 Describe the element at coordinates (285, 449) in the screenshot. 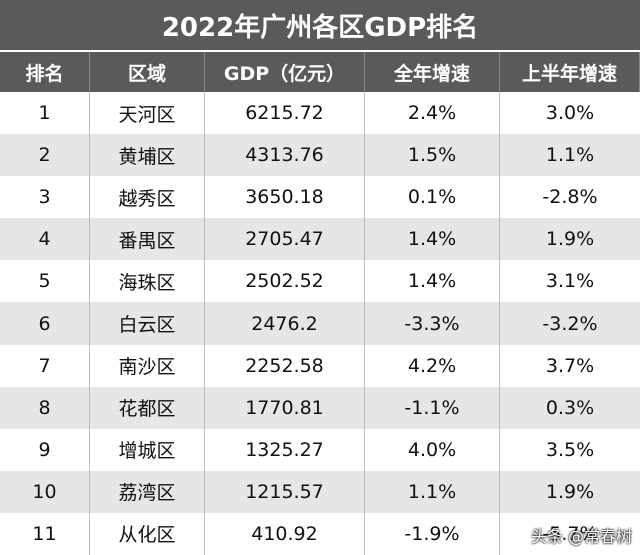

I see `cell: 1325.27` at that location.